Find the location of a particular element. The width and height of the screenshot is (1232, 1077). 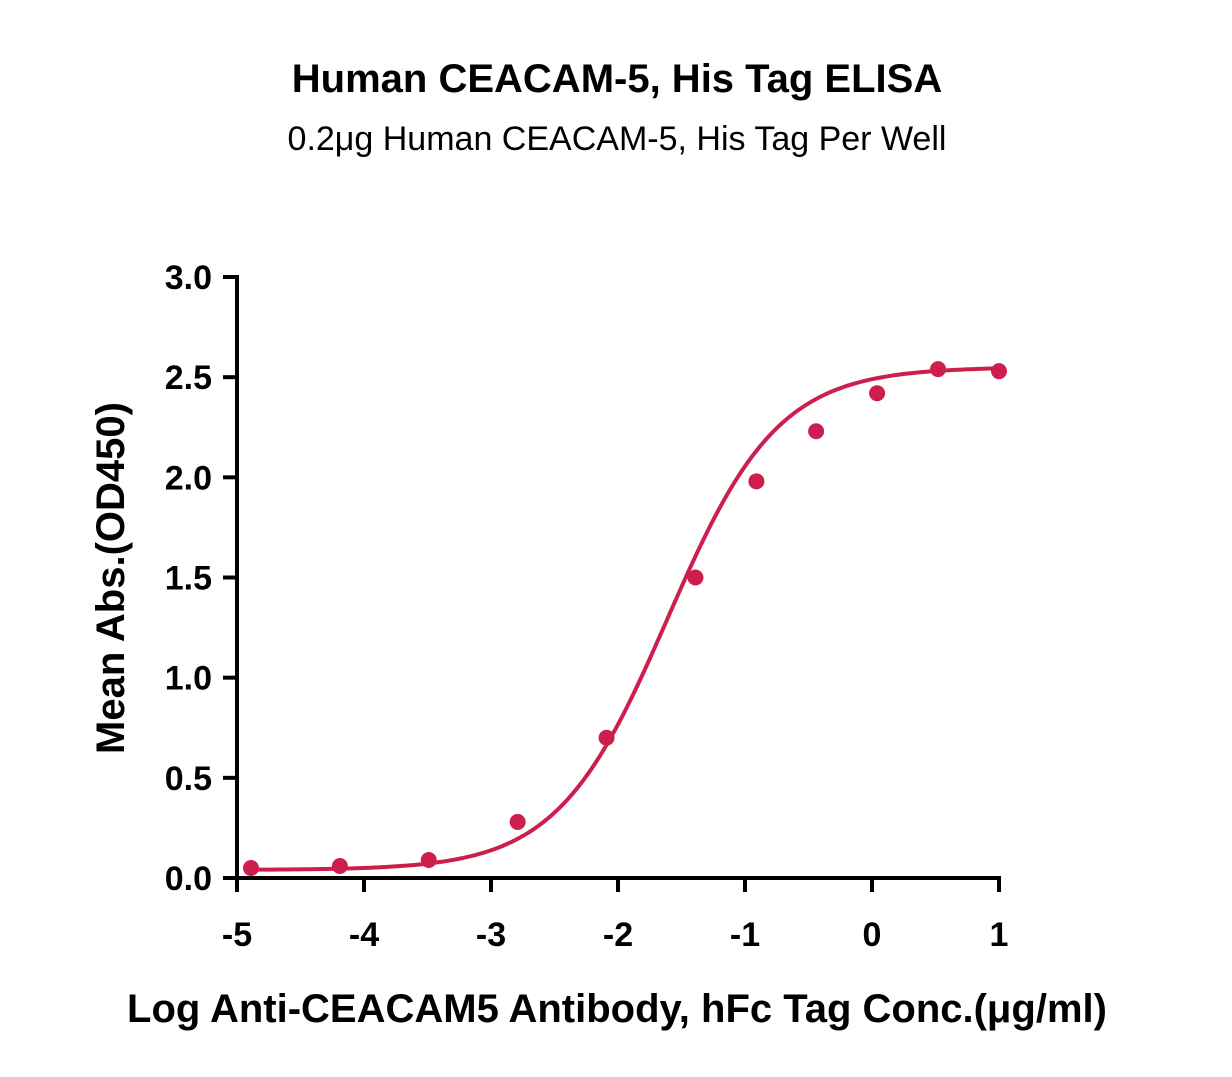

x-tick-label: -3 is located at coordinates (491, 935).